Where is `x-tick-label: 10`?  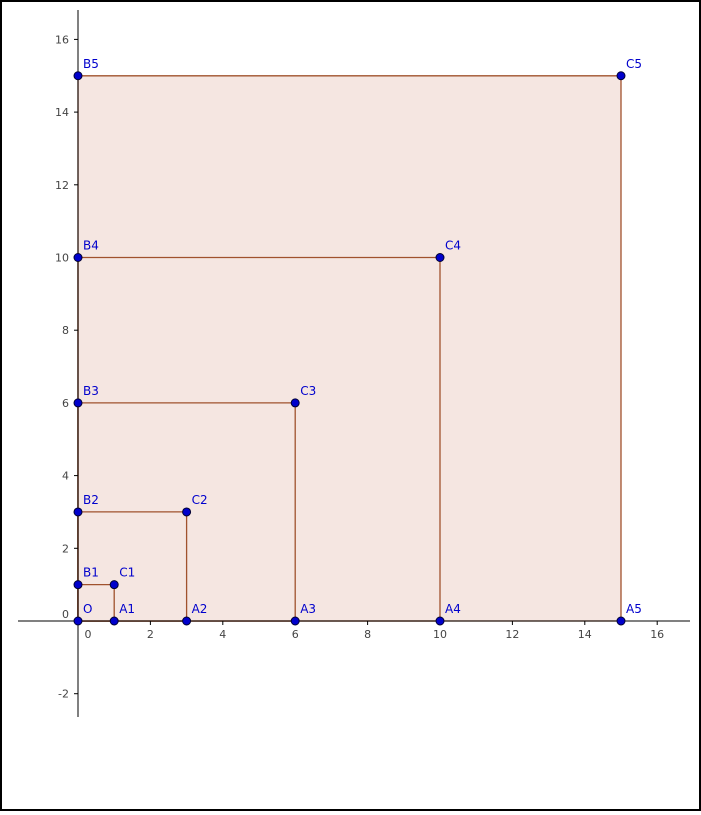
x-tick-label: 10 is located at coordinates (440, 634).